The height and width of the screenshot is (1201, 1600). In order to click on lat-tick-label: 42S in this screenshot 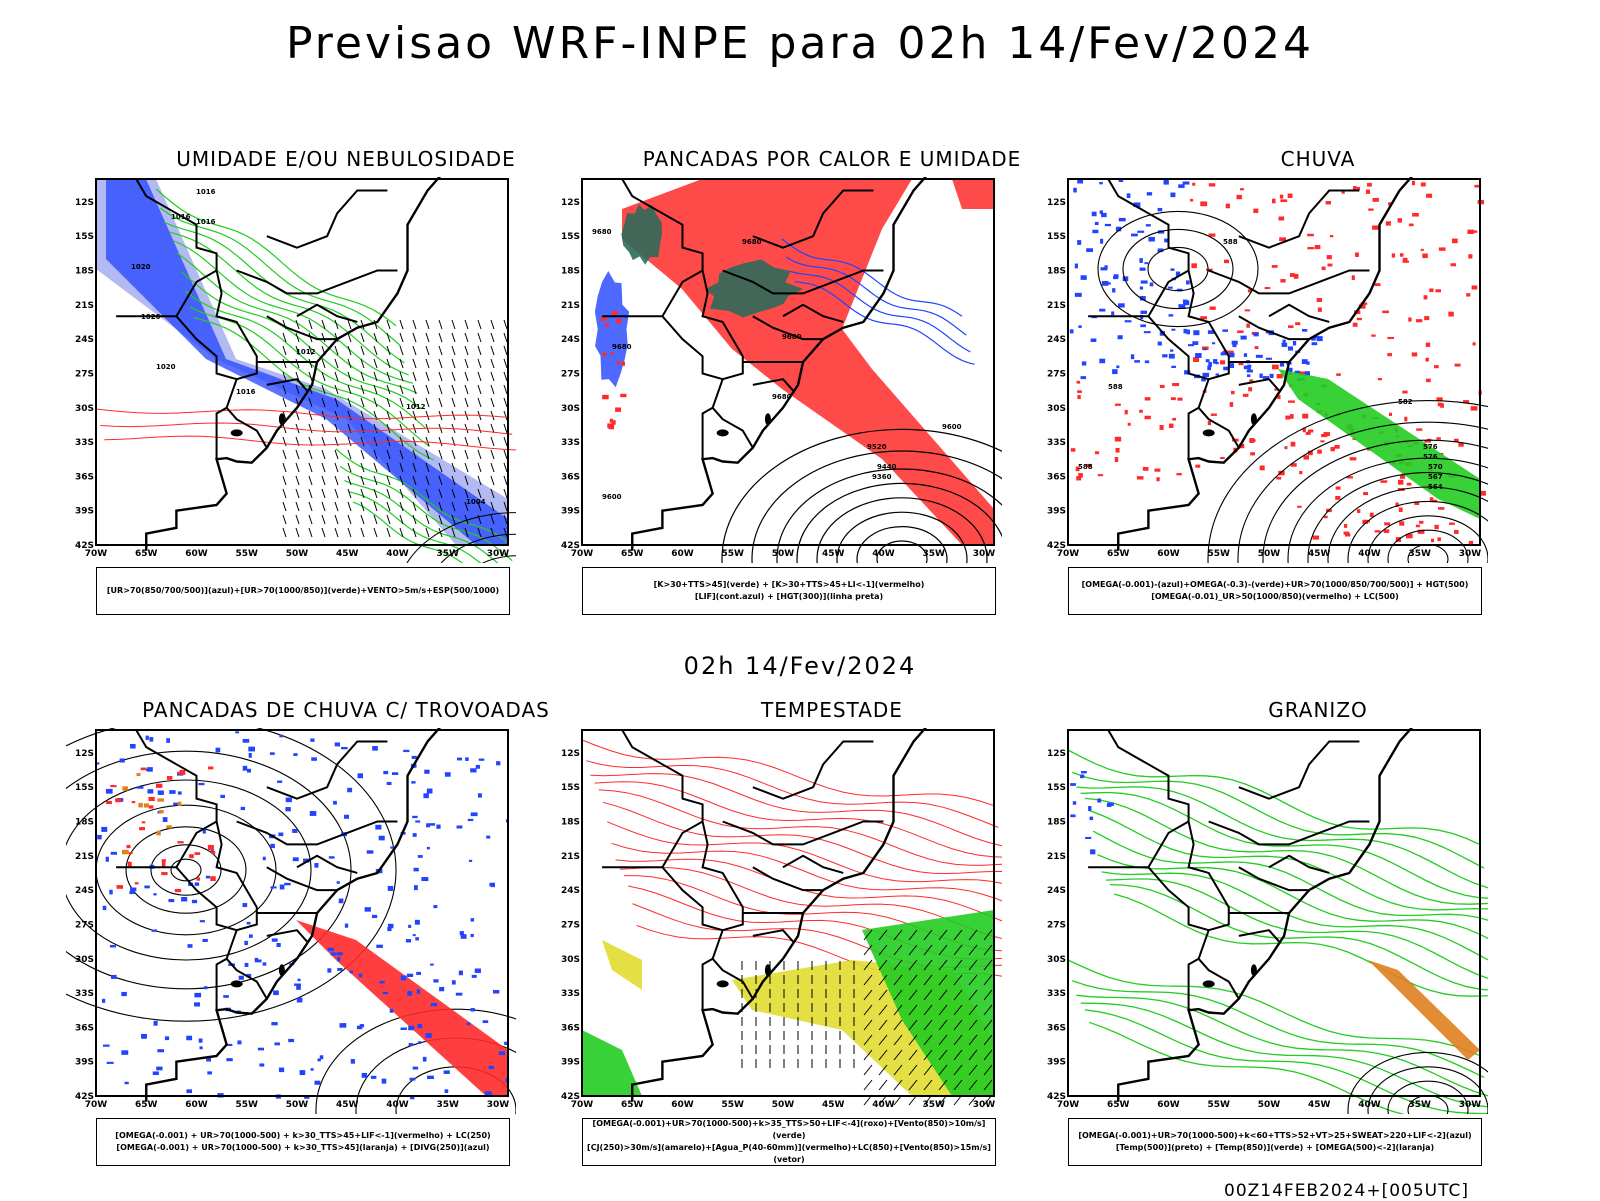, I will do `click(84, 1097)`.